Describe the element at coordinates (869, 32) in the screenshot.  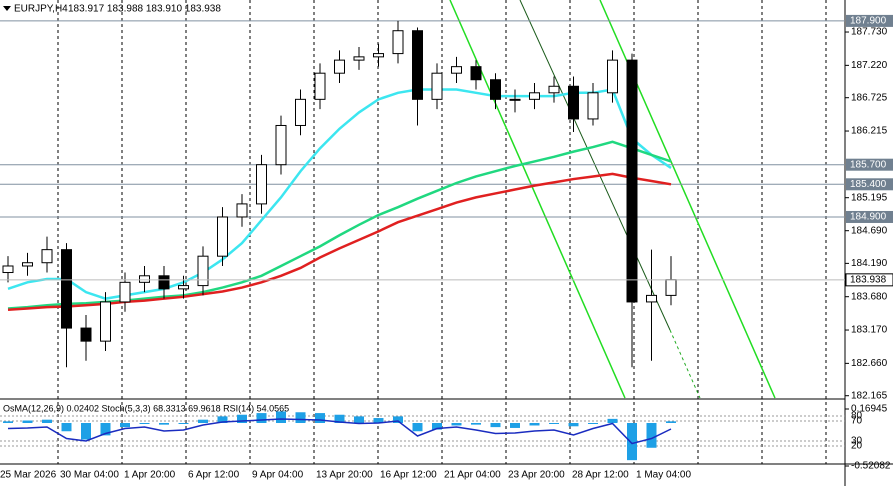
I see `y-tick-label: 187.730` at that location.